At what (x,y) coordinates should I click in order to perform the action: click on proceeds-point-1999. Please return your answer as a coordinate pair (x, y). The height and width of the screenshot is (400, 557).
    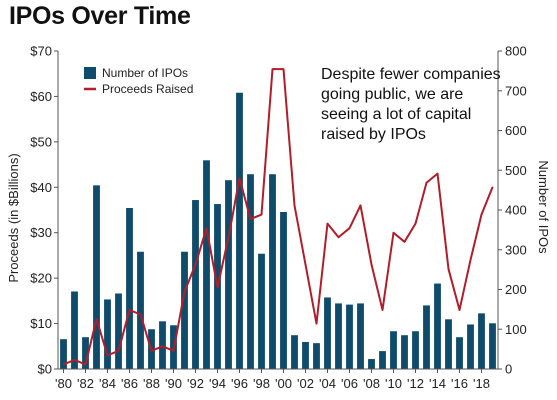
    Looking at the image, I should click on (272, 69).